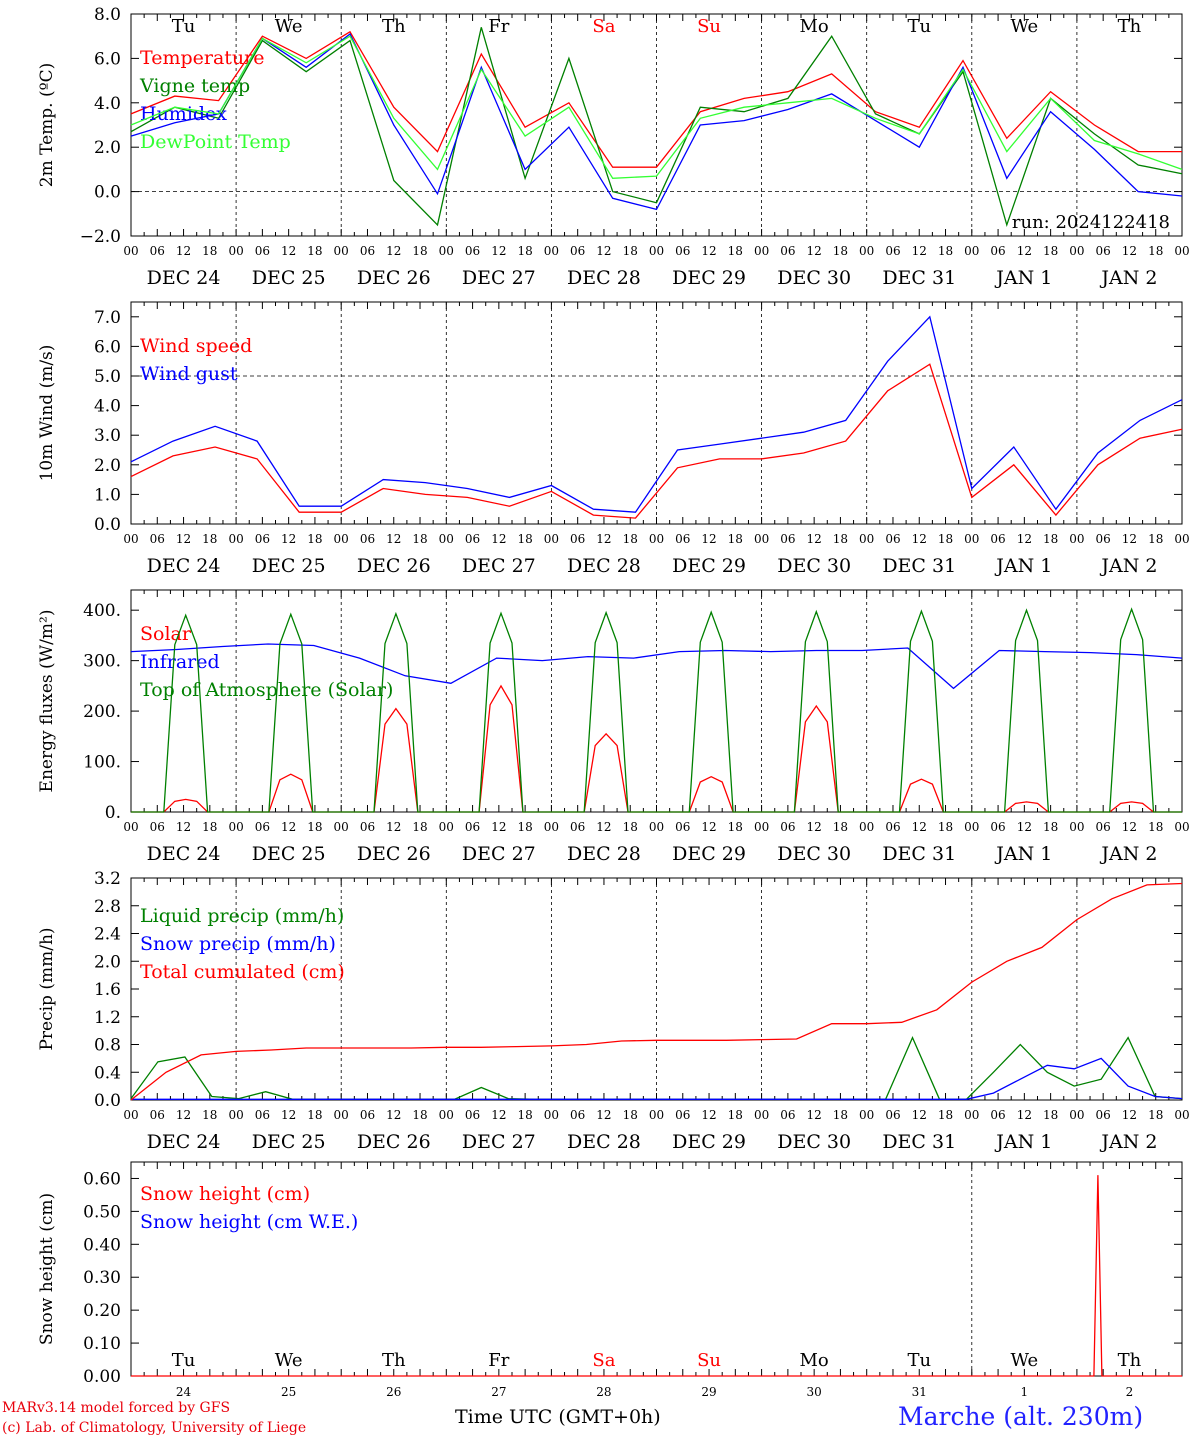  What do you see at coordinates (656, 414) in the screenshot?
I see `series-line-wind-gust` at bounding box center [656, 414].